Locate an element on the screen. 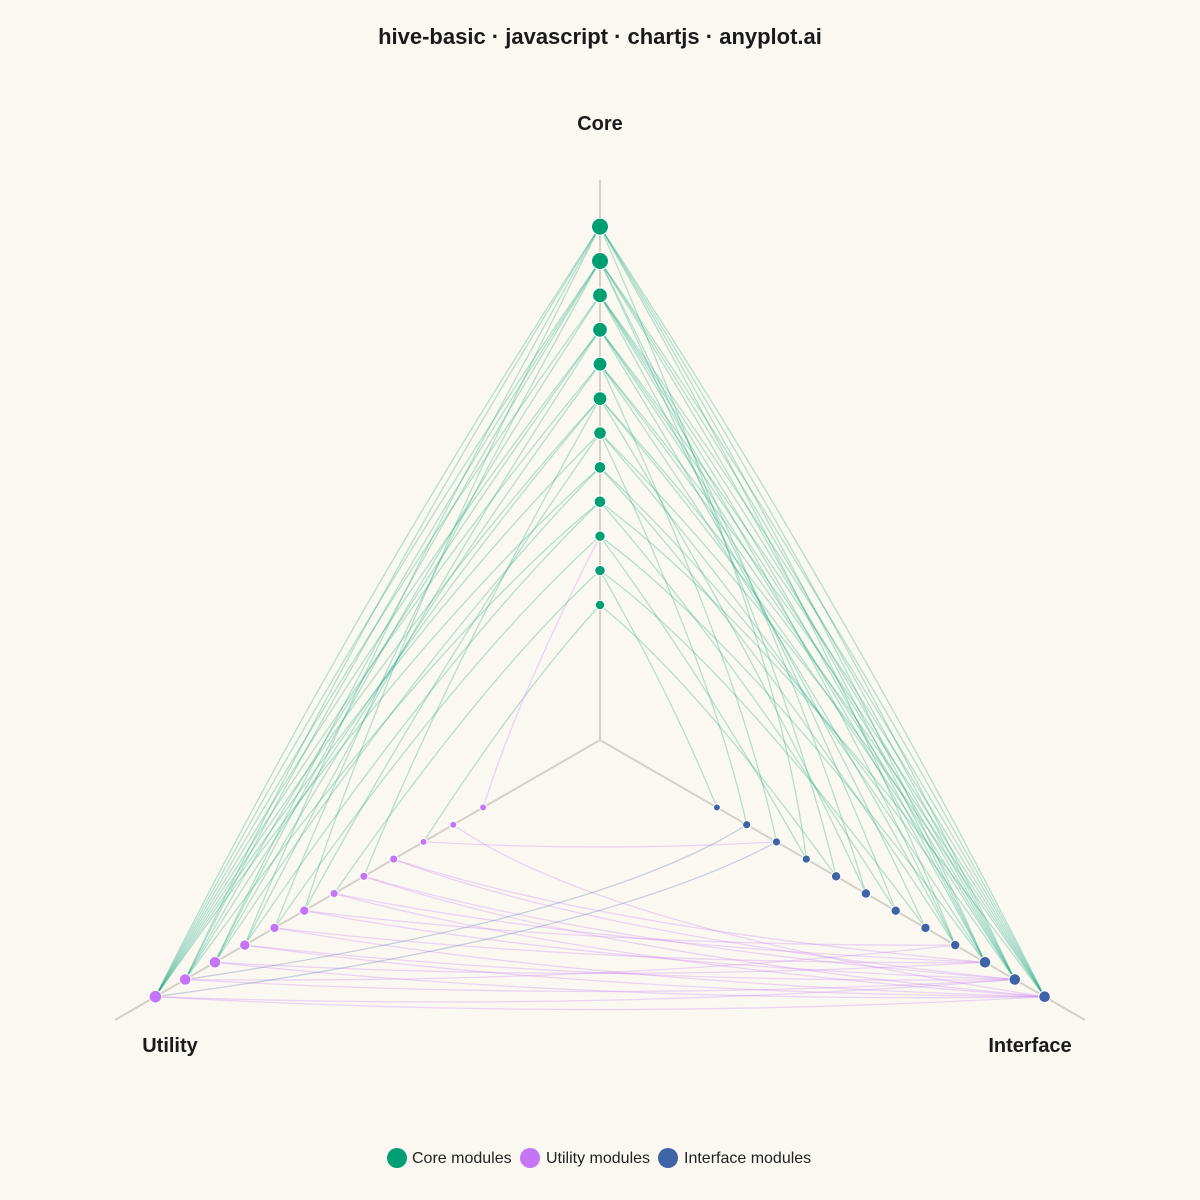  legend-label-core: Core modules is located at coordinates (462, 1158).